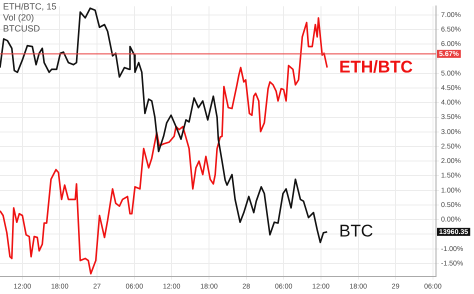 Image resolution: width=474 pixels, height=294 pixels. Describe the element at coordinates (18, 17) in the screenshot. I see `annotation: Vol (20)` at that location.